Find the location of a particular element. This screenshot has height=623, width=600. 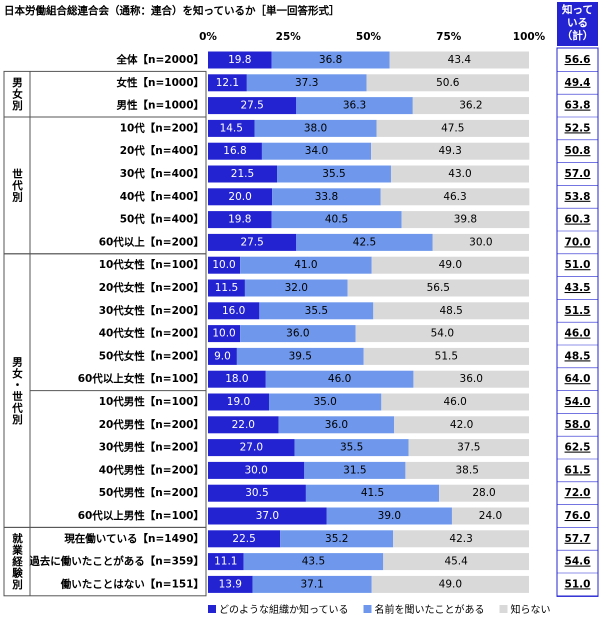

total-value: 58.0 is located at coordinates (578, 425).